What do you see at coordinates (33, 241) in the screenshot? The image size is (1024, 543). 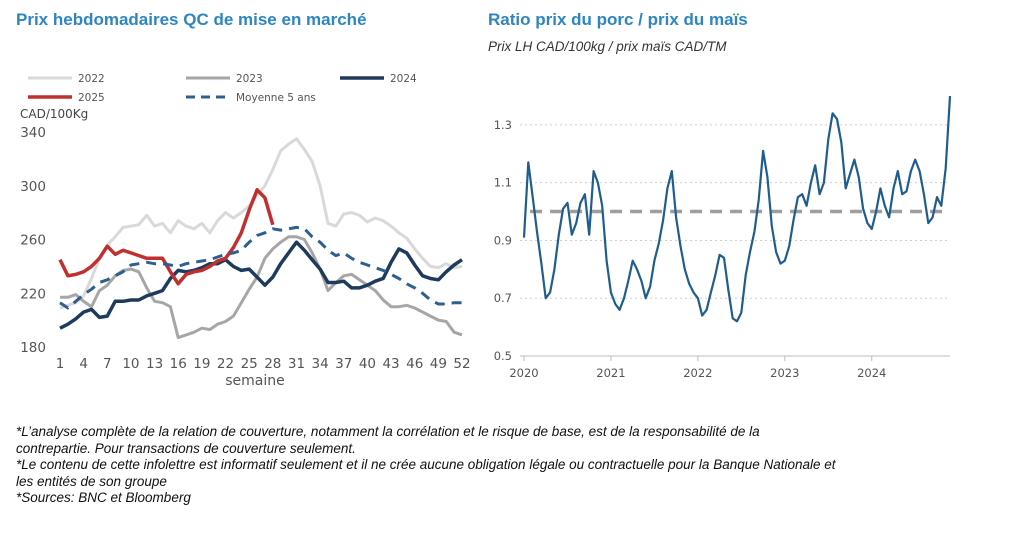 I see `y-tick-label: 260` at bounding box center [33, 241].